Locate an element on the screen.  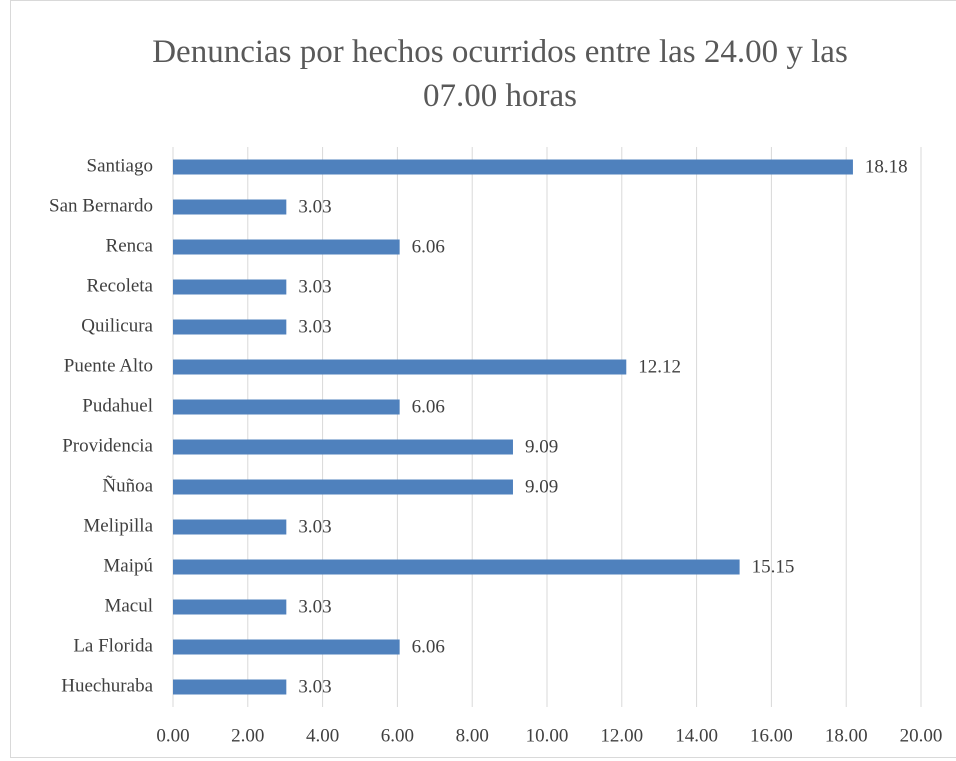
x-tick-label: 8.00 is located at coordinates (472, 735).